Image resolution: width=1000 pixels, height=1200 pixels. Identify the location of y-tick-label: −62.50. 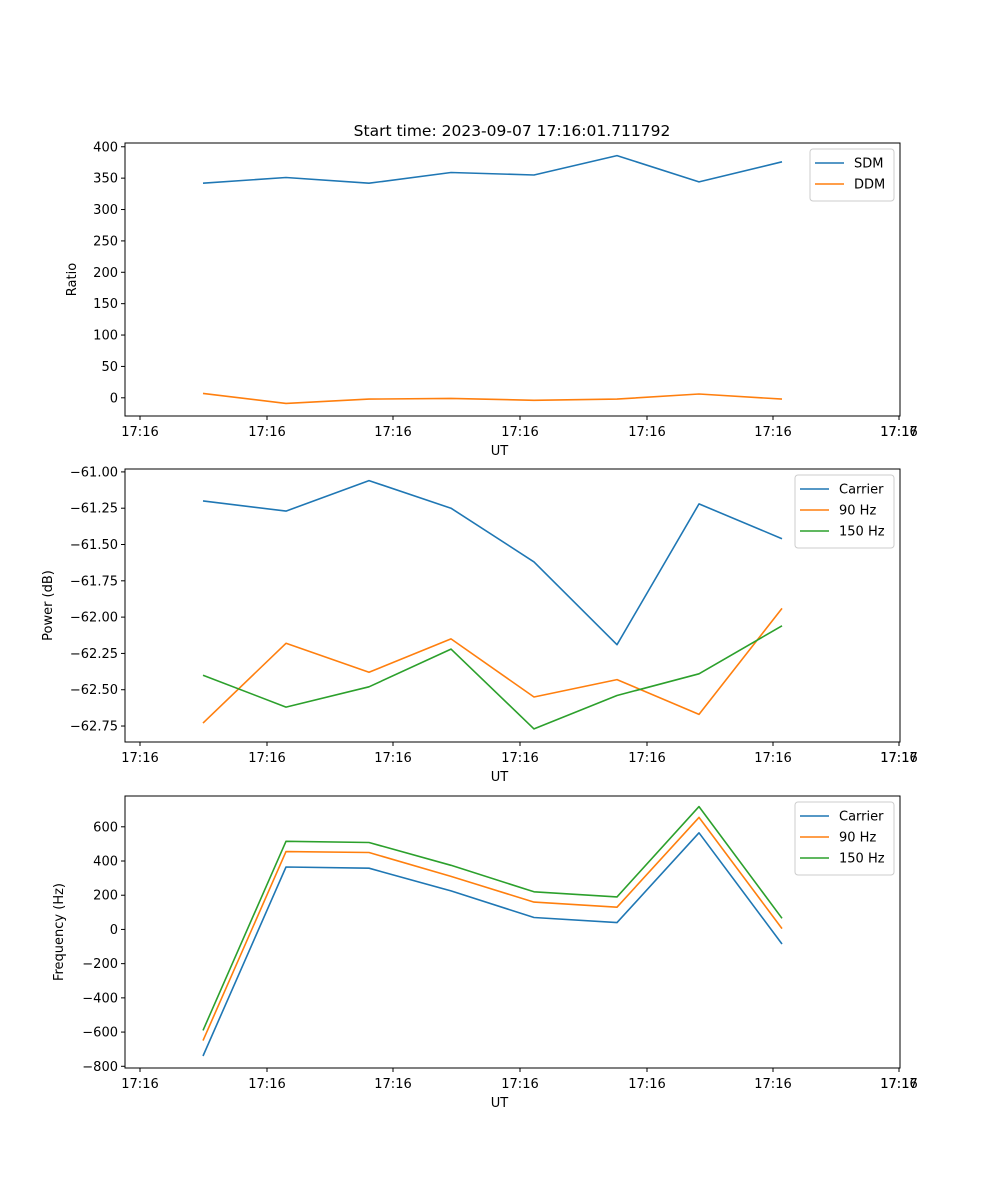
(94, 690).